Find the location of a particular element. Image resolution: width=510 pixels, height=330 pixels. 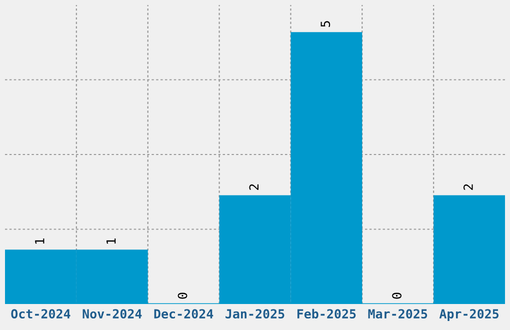

x-tick-label: Apr-2025 is located at coordinates (469, 315).